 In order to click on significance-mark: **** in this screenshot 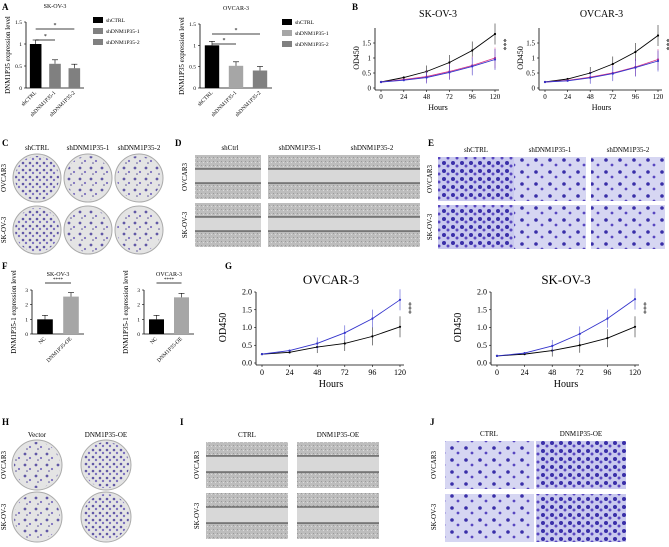, I will do `click(58, 280)`.